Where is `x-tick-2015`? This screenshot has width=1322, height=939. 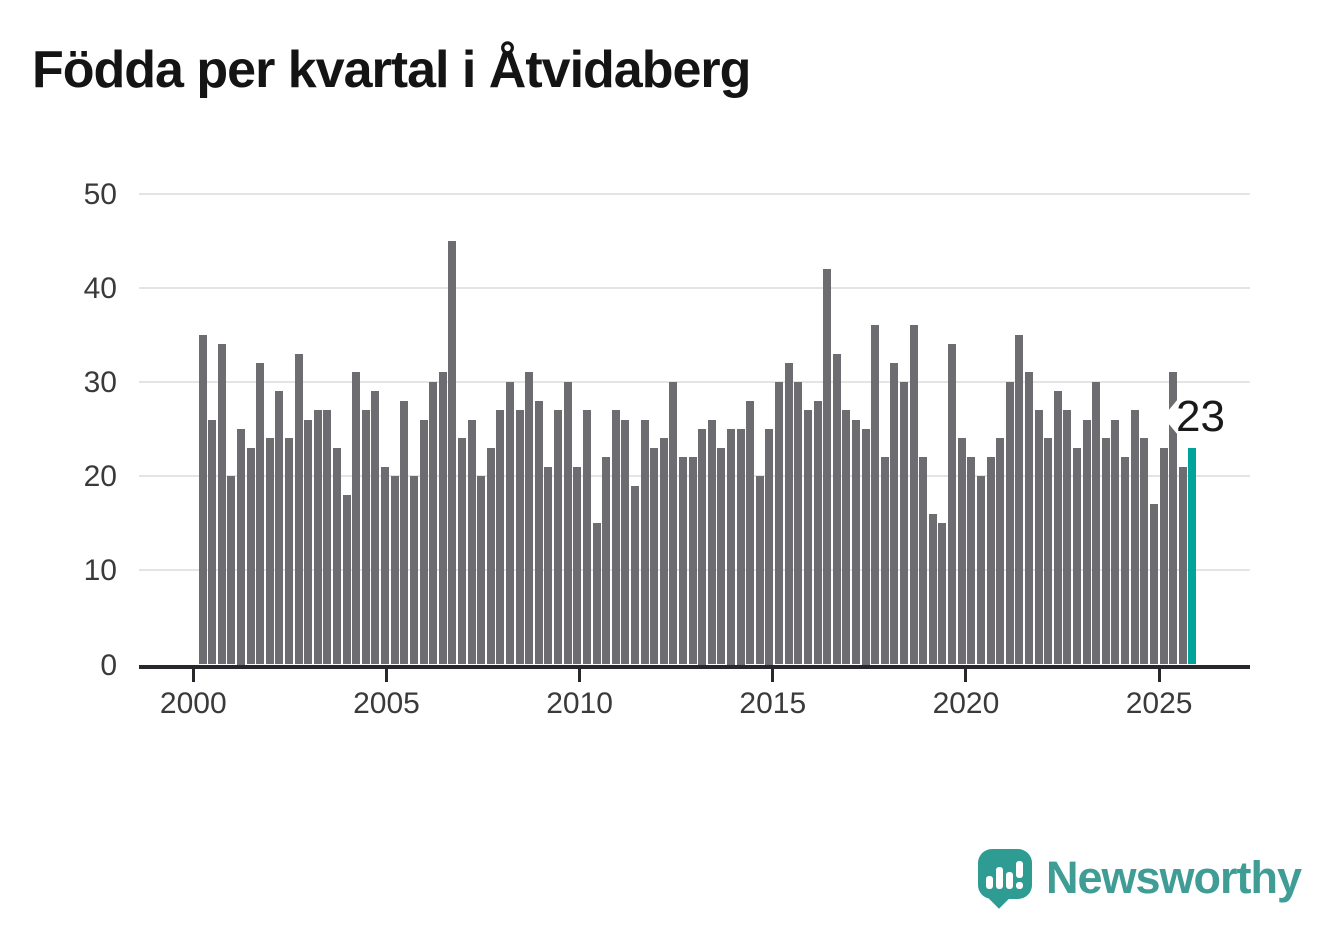 x-tick-2015 is located at coordinates (773, 675).